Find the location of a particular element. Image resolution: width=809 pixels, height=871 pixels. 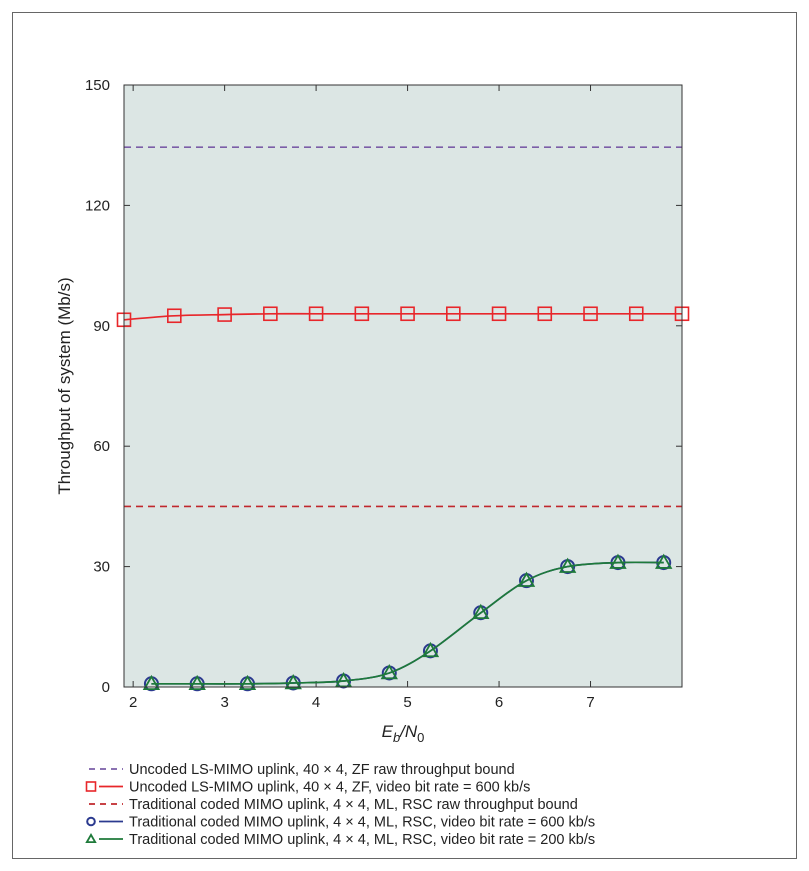

x-label-sub1: b is located at coordinates (396, 737).